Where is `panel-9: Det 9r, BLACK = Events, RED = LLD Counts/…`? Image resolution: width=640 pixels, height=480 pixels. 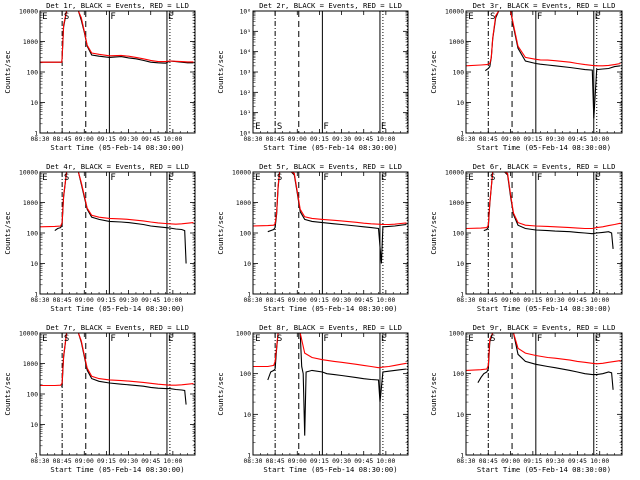
panel-9: Det 9r, BLACK = Events, RED = LLD Counts/… is located at coordinates (526, 398).